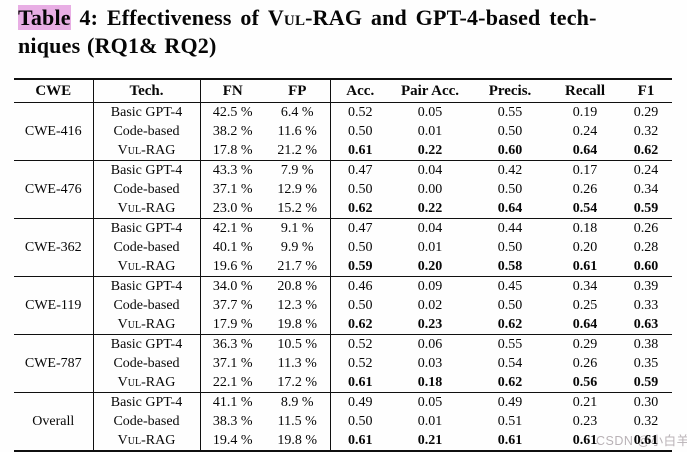  What do you see at coordinates (343, 383) in the screenshot?
I see `table-row: Vul-RAG 22.1 % 17.2 % 0.61 0.18 0.62 0.56 0.59` at bounding box center [343, 383].